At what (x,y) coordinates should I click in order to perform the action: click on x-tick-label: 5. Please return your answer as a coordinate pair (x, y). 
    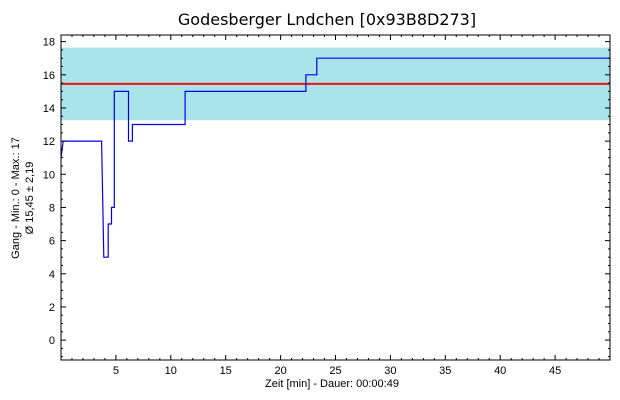
    Looking at the image, I should click on (116, 371).